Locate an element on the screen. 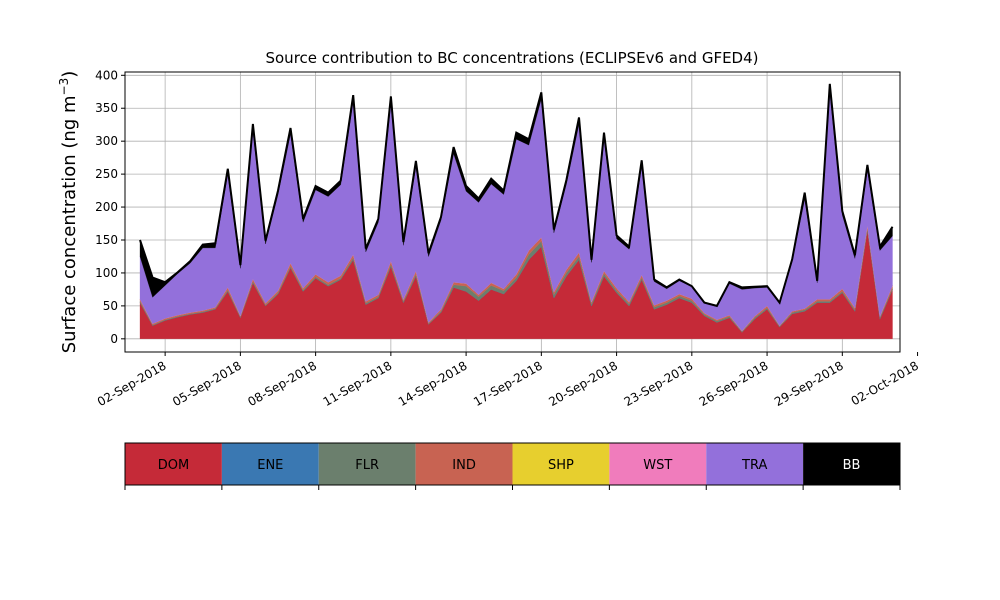 Image resolution: width=1000 pixels, height=600 pixels. y-tick-label: 350 is located at coordinates (106, 108).